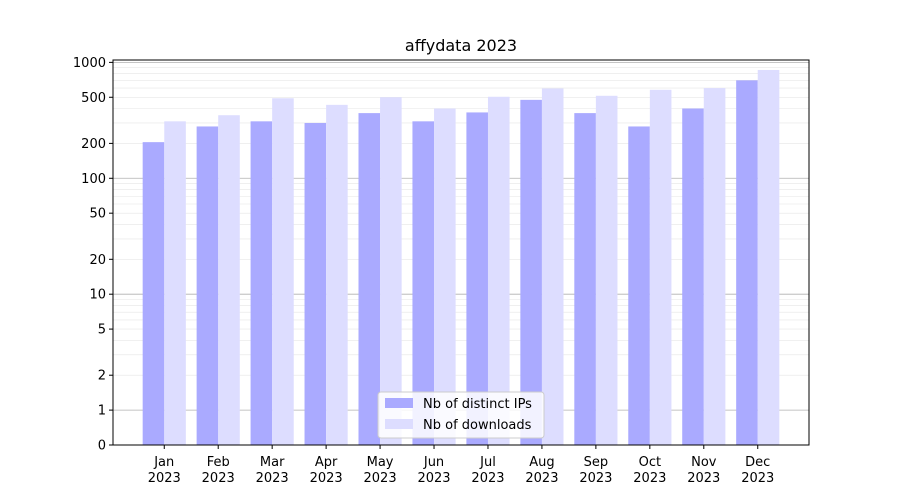  Describe the element at coordinates (97, 214) in the screenshot. I see `y-tick-label: 50` at that location.